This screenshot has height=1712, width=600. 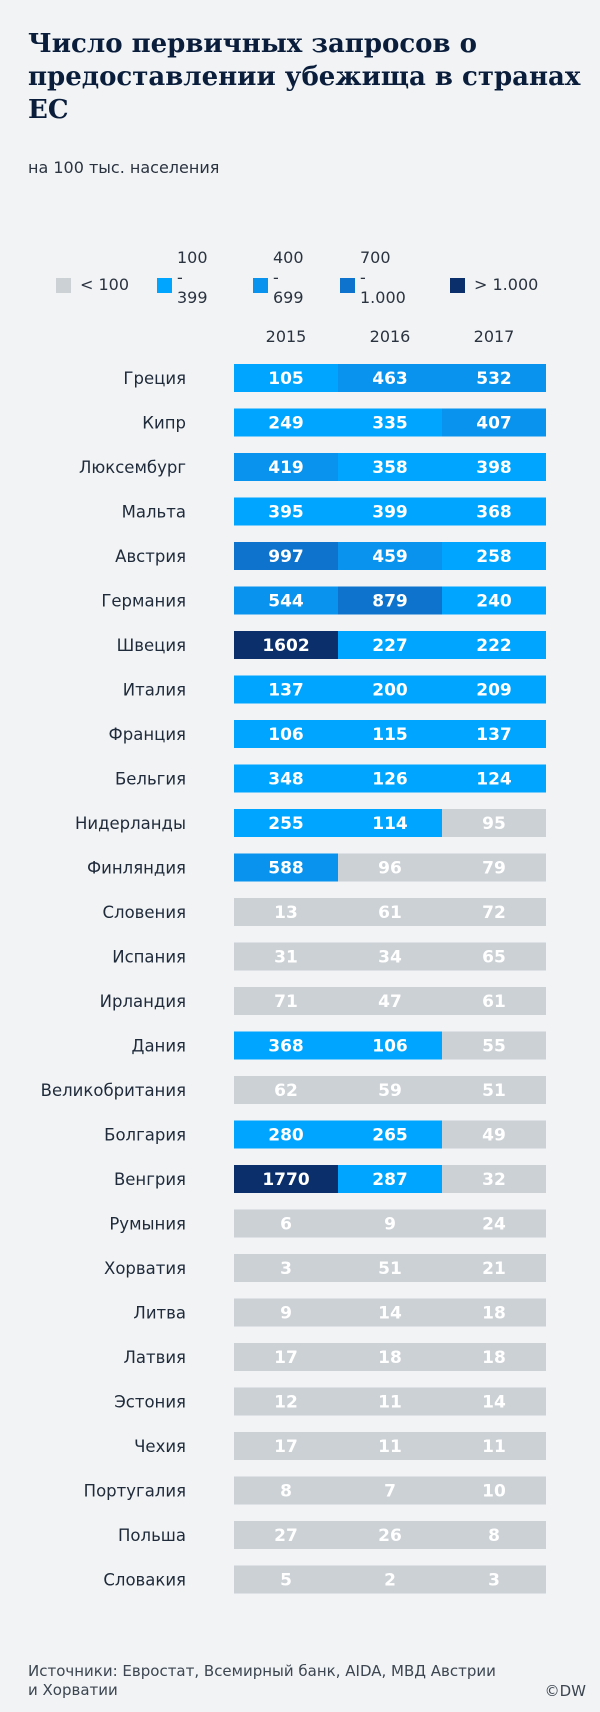 I want to click on cell-value: 95, so click(x=494, y=824).